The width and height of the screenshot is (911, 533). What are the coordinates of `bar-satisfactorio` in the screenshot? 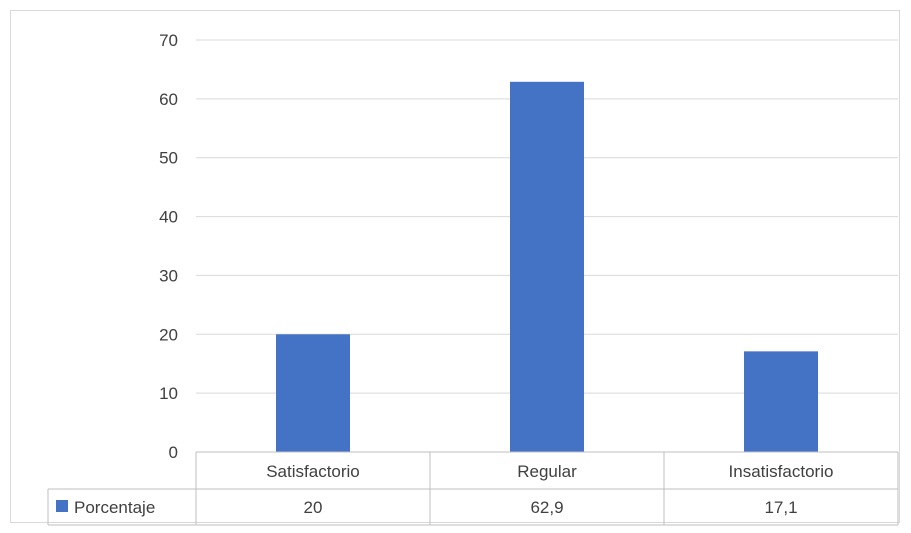 It's located at (313, 393).